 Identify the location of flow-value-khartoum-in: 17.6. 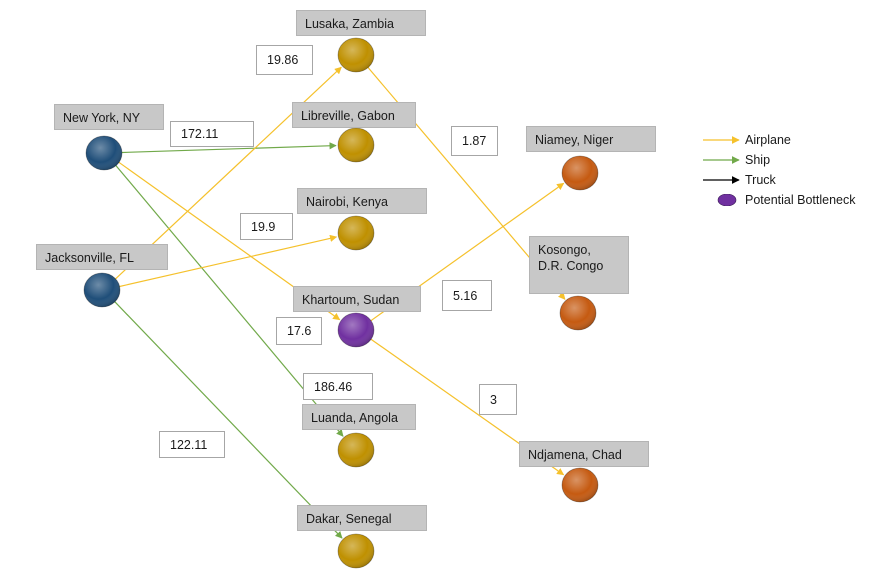
(299, 331).